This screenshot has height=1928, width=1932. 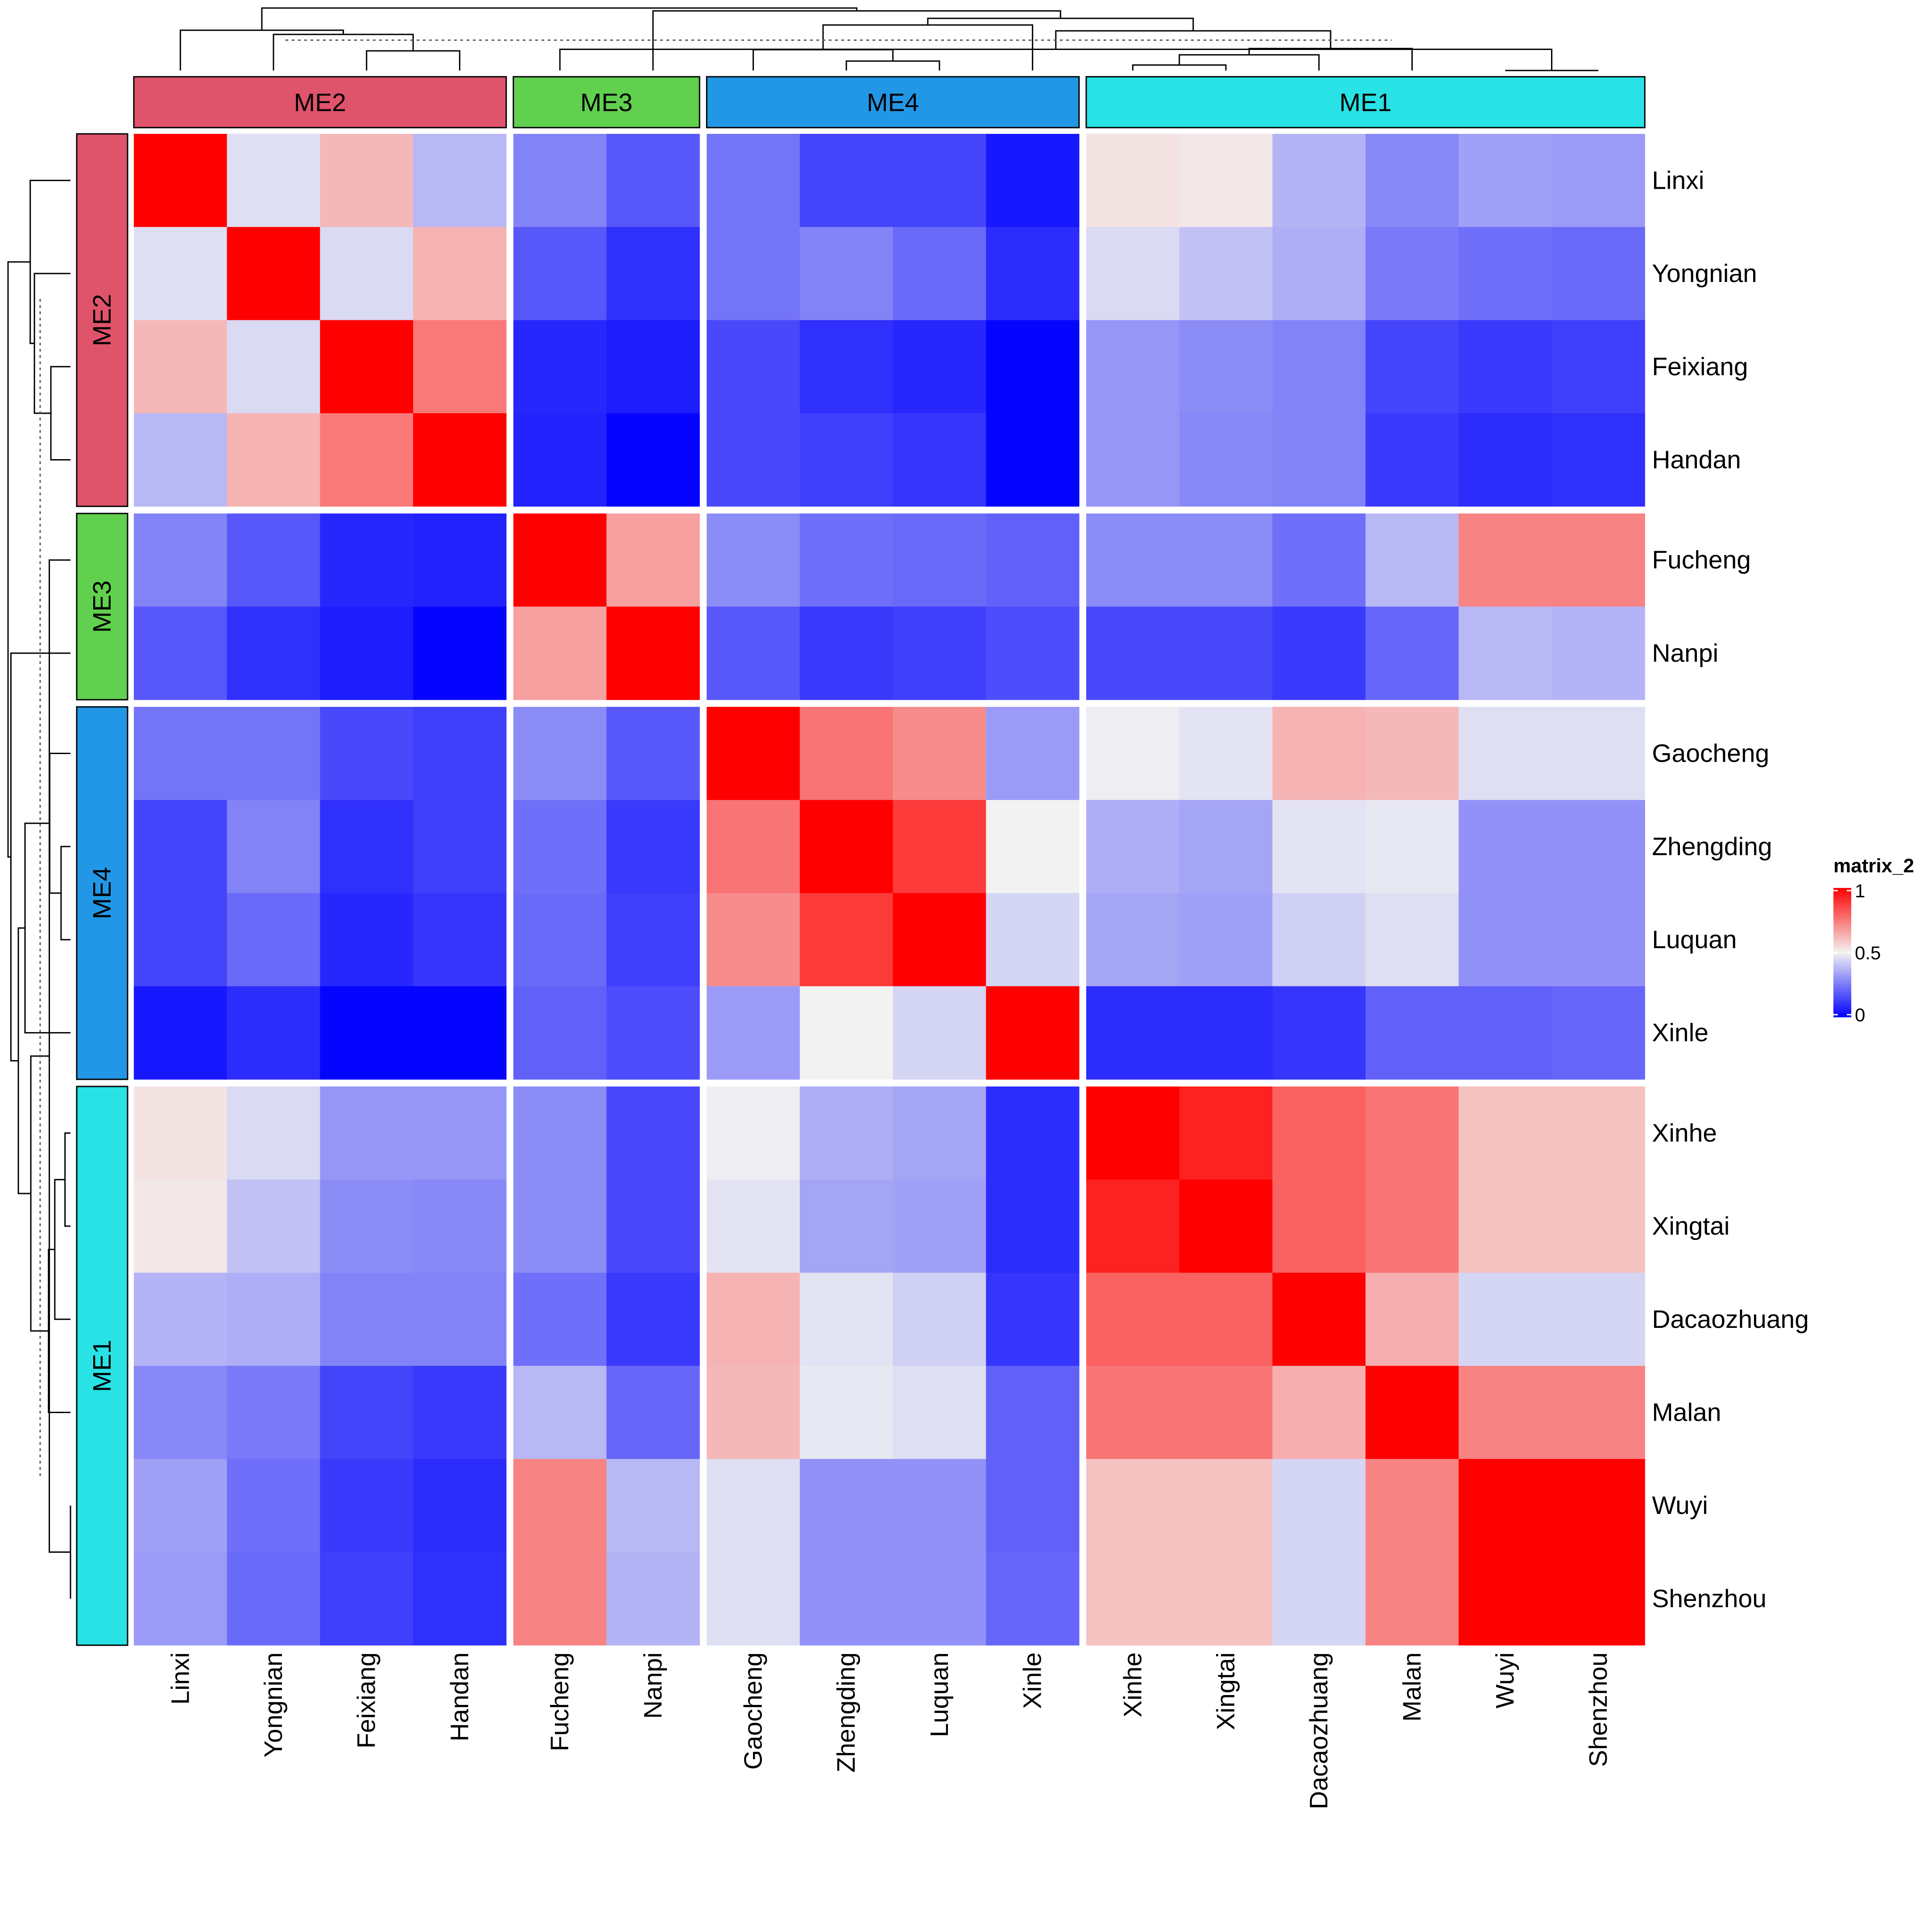 I want to click on heatmap-cell-Nanpi-Wuyi, so click(x=1505, y=653).